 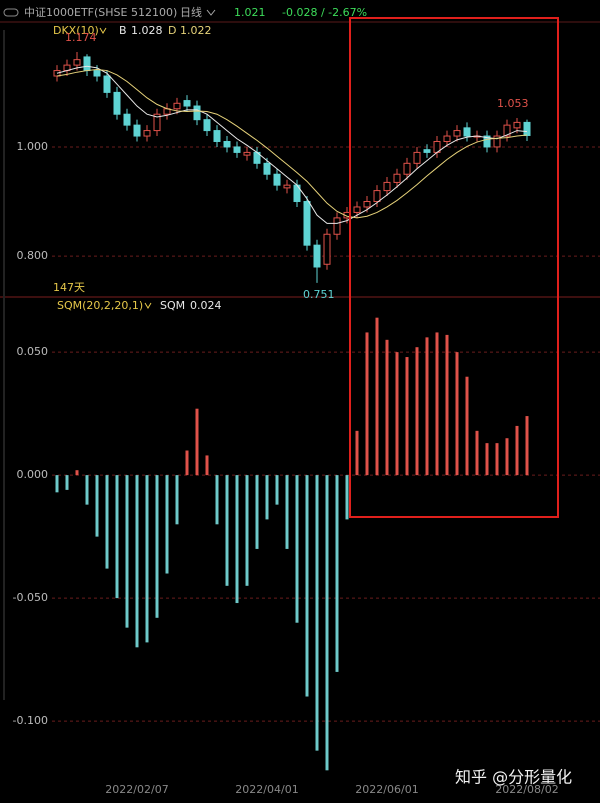 What do you see at coordinates (196, 30) in the screenshot?
I see `legend-value: 1.022` at bounding box center [196, 30].